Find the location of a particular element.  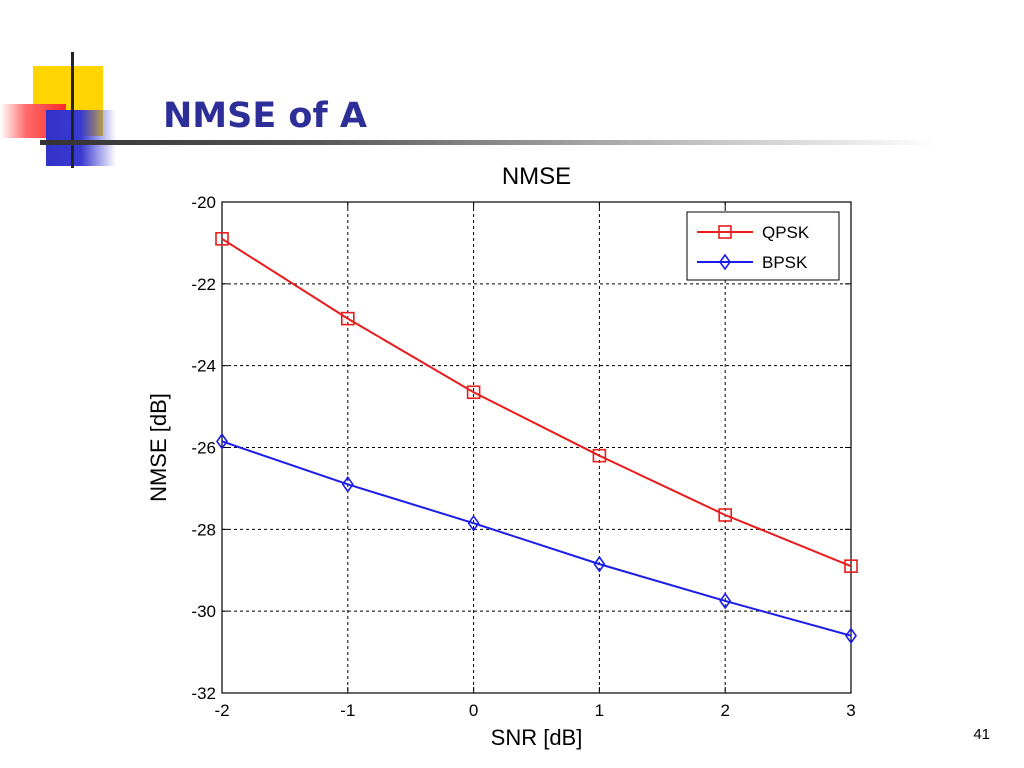

x-tick-label: -1 is located at coordinates (347, 710).